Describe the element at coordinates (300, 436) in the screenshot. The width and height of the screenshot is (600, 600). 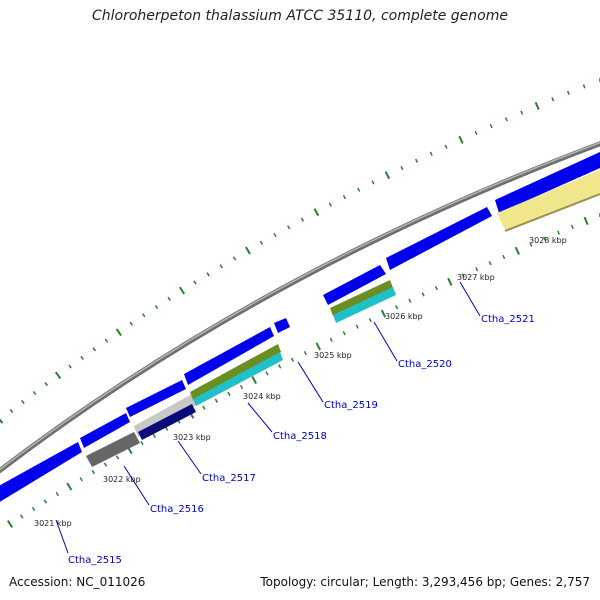
I see `gene-label-ctha-2518: Ctha_2518` at that location.